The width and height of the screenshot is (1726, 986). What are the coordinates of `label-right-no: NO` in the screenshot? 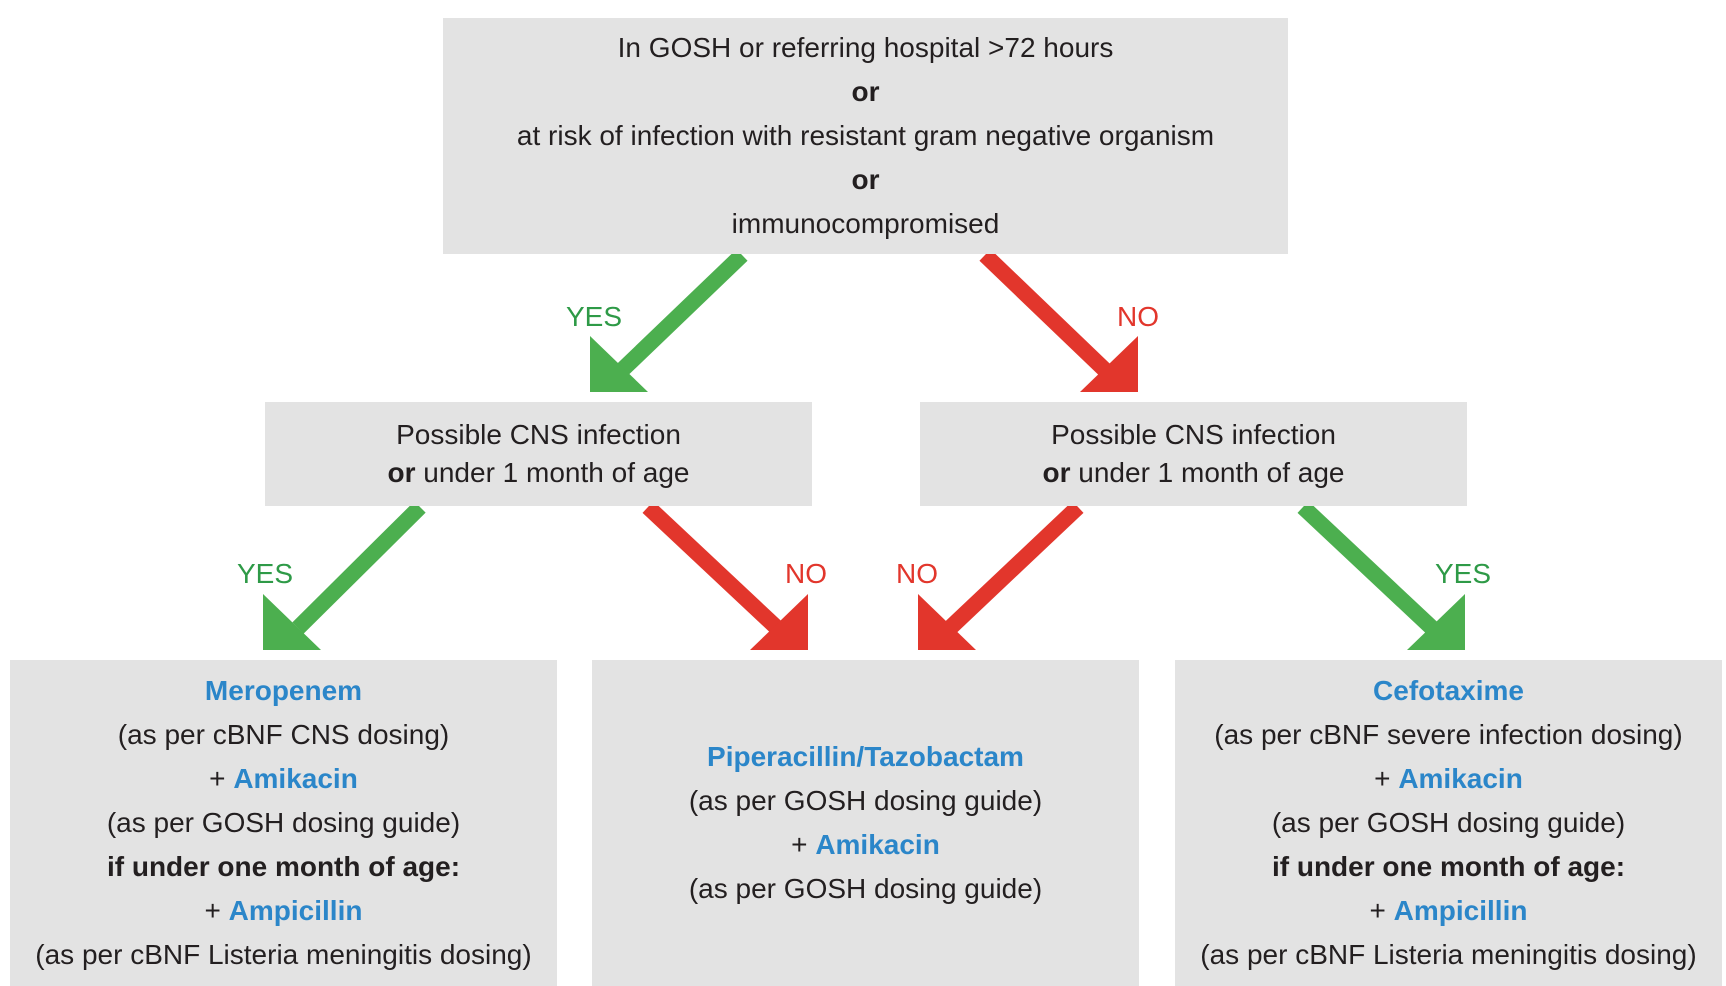 It's located at (917, 573).